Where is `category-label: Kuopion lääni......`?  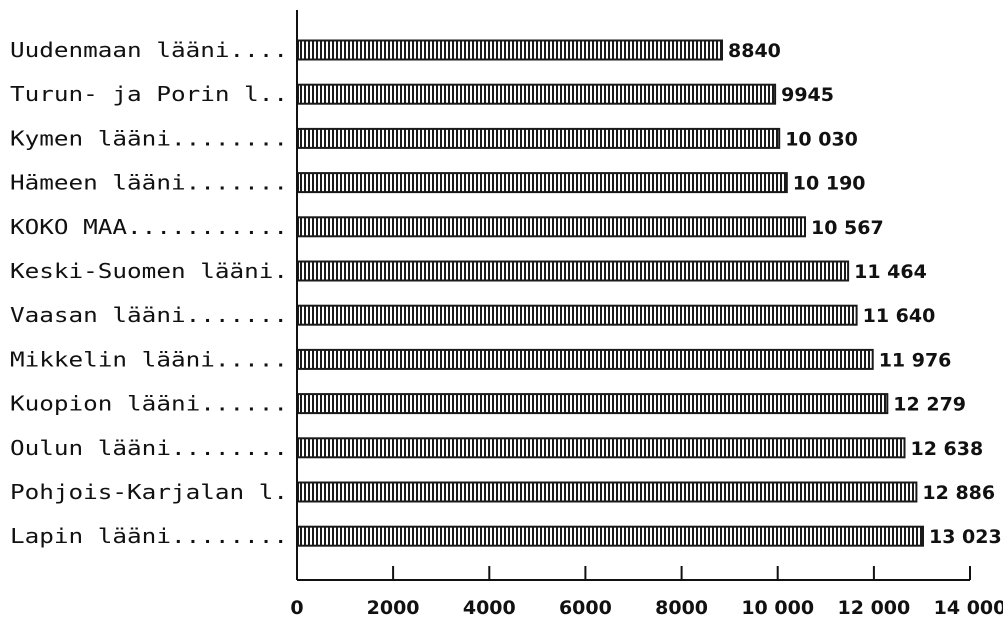
category-label: Kuopion lääni...... is located at coordinates (149, 404).